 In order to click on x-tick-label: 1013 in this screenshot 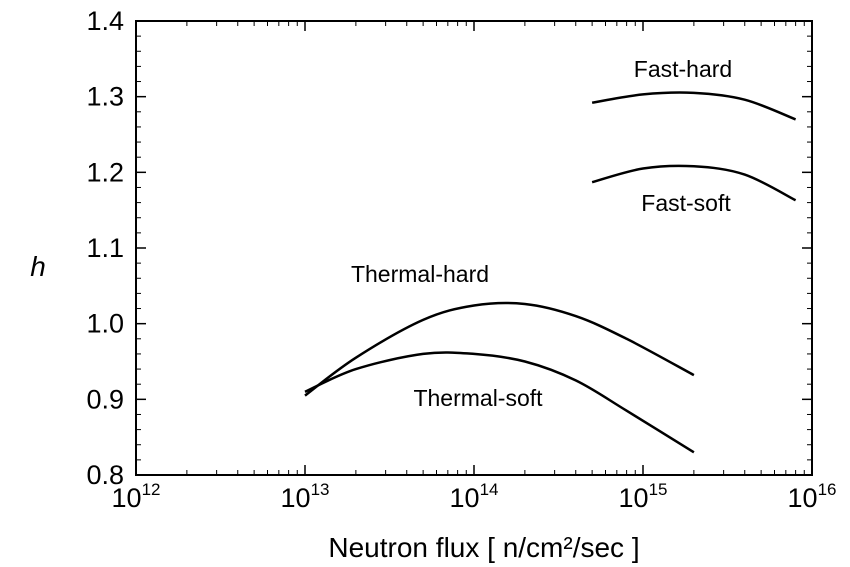, I will do `click(305, 496)`.